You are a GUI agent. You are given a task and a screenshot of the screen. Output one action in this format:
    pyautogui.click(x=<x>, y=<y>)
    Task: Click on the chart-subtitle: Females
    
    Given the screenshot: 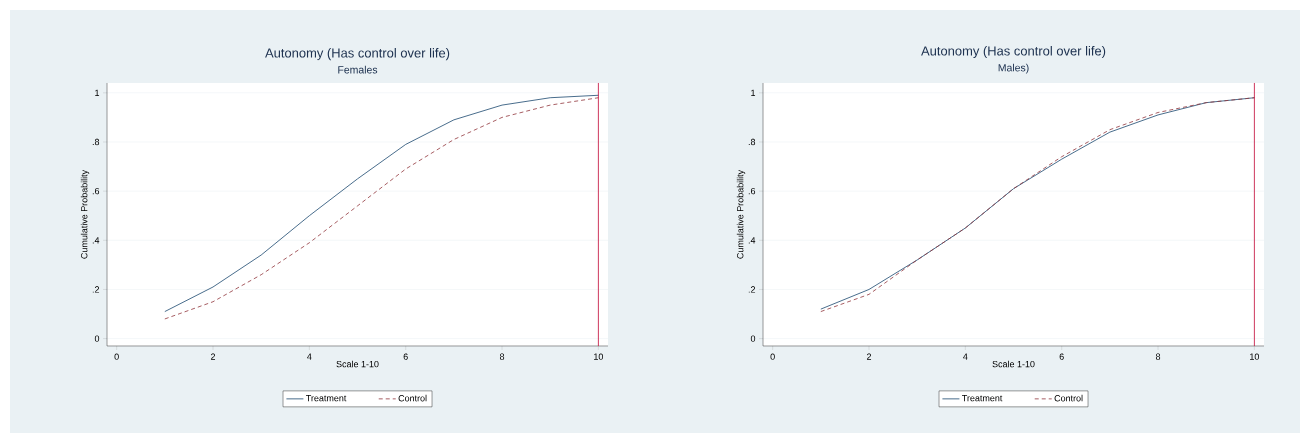 What is the action you would take?
    pyautogui.click(x=358, y=69)
    